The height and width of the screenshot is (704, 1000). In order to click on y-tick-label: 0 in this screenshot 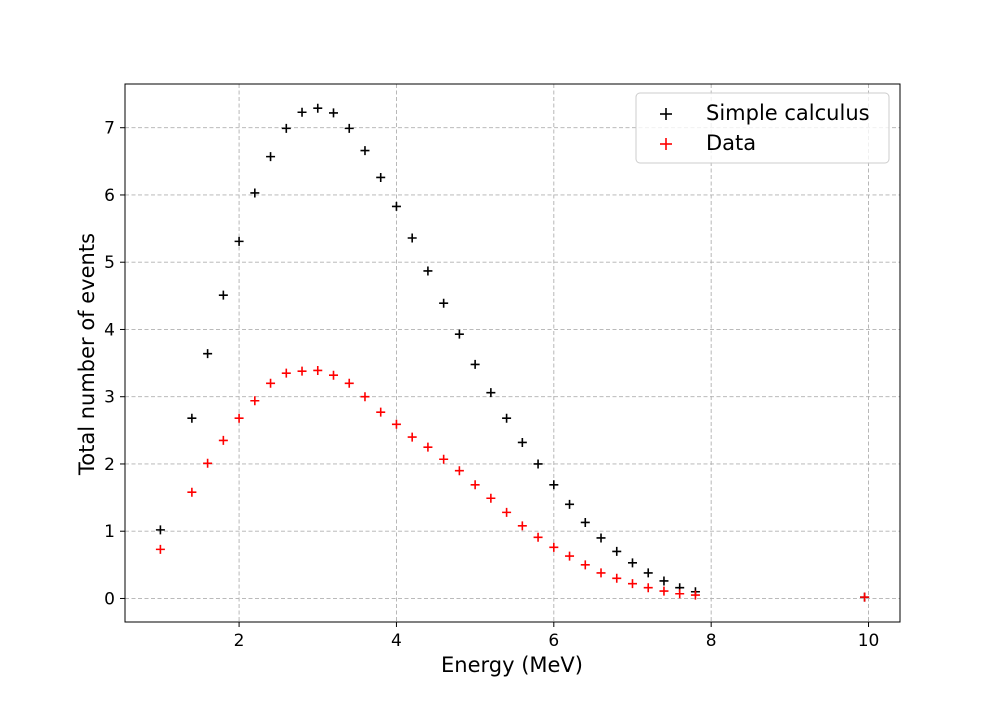, I will do `click(109, 599)`.